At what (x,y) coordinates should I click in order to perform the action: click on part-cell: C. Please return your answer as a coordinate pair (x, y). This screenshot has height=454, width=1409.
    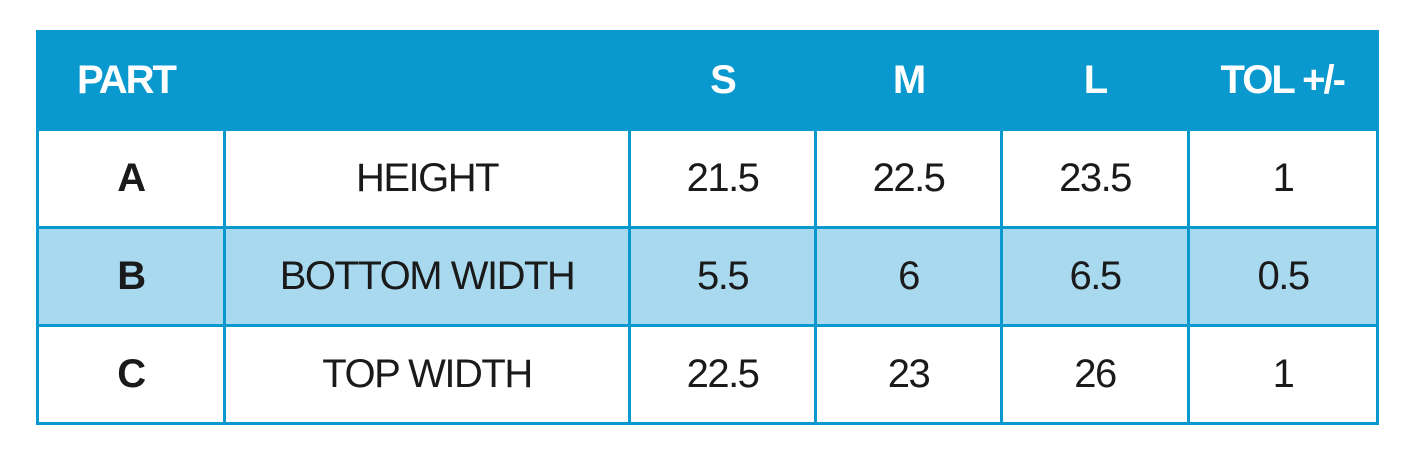
    Looking at the image, I should click on (131, 374).